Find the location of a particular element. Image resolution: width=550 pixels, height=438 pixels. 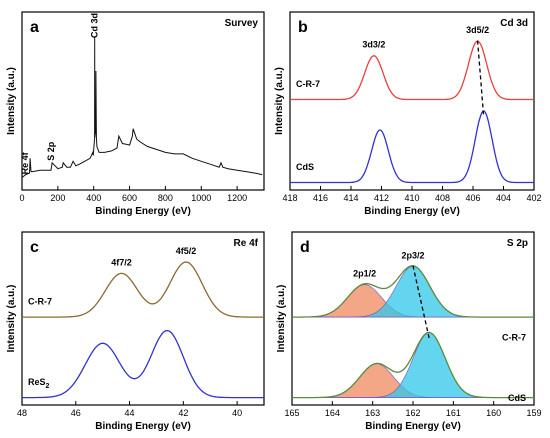

x-tick-label: 412 is located at coordinates (381, 198).